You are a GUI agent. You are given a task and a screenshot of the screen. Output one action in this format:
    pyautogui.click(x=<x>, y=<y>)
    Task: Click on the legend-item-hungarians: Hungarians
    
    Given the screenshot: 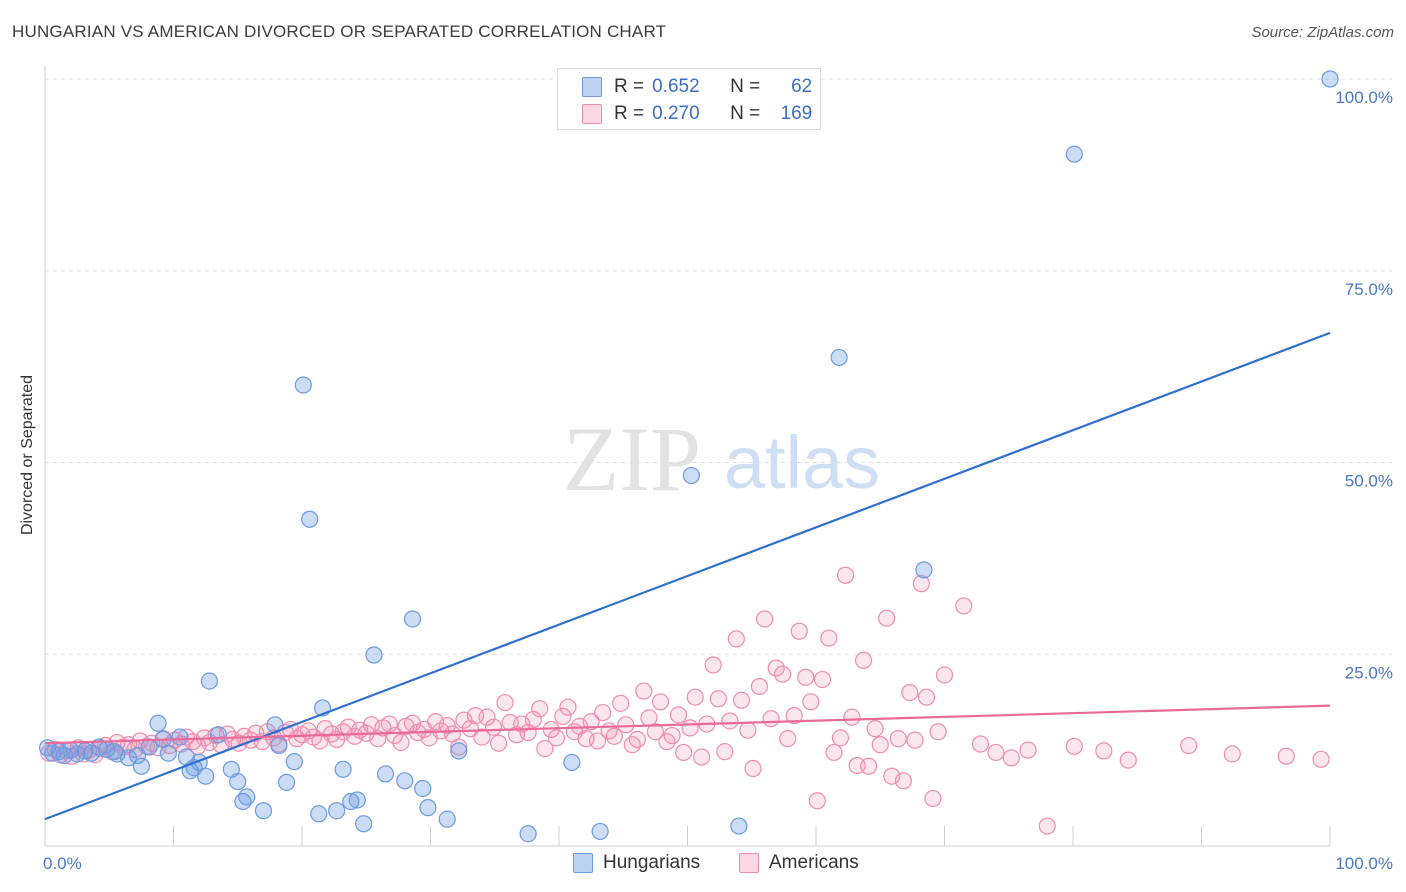 What is the action you would take?
    pyautogui.click(x=636, y=863)
    